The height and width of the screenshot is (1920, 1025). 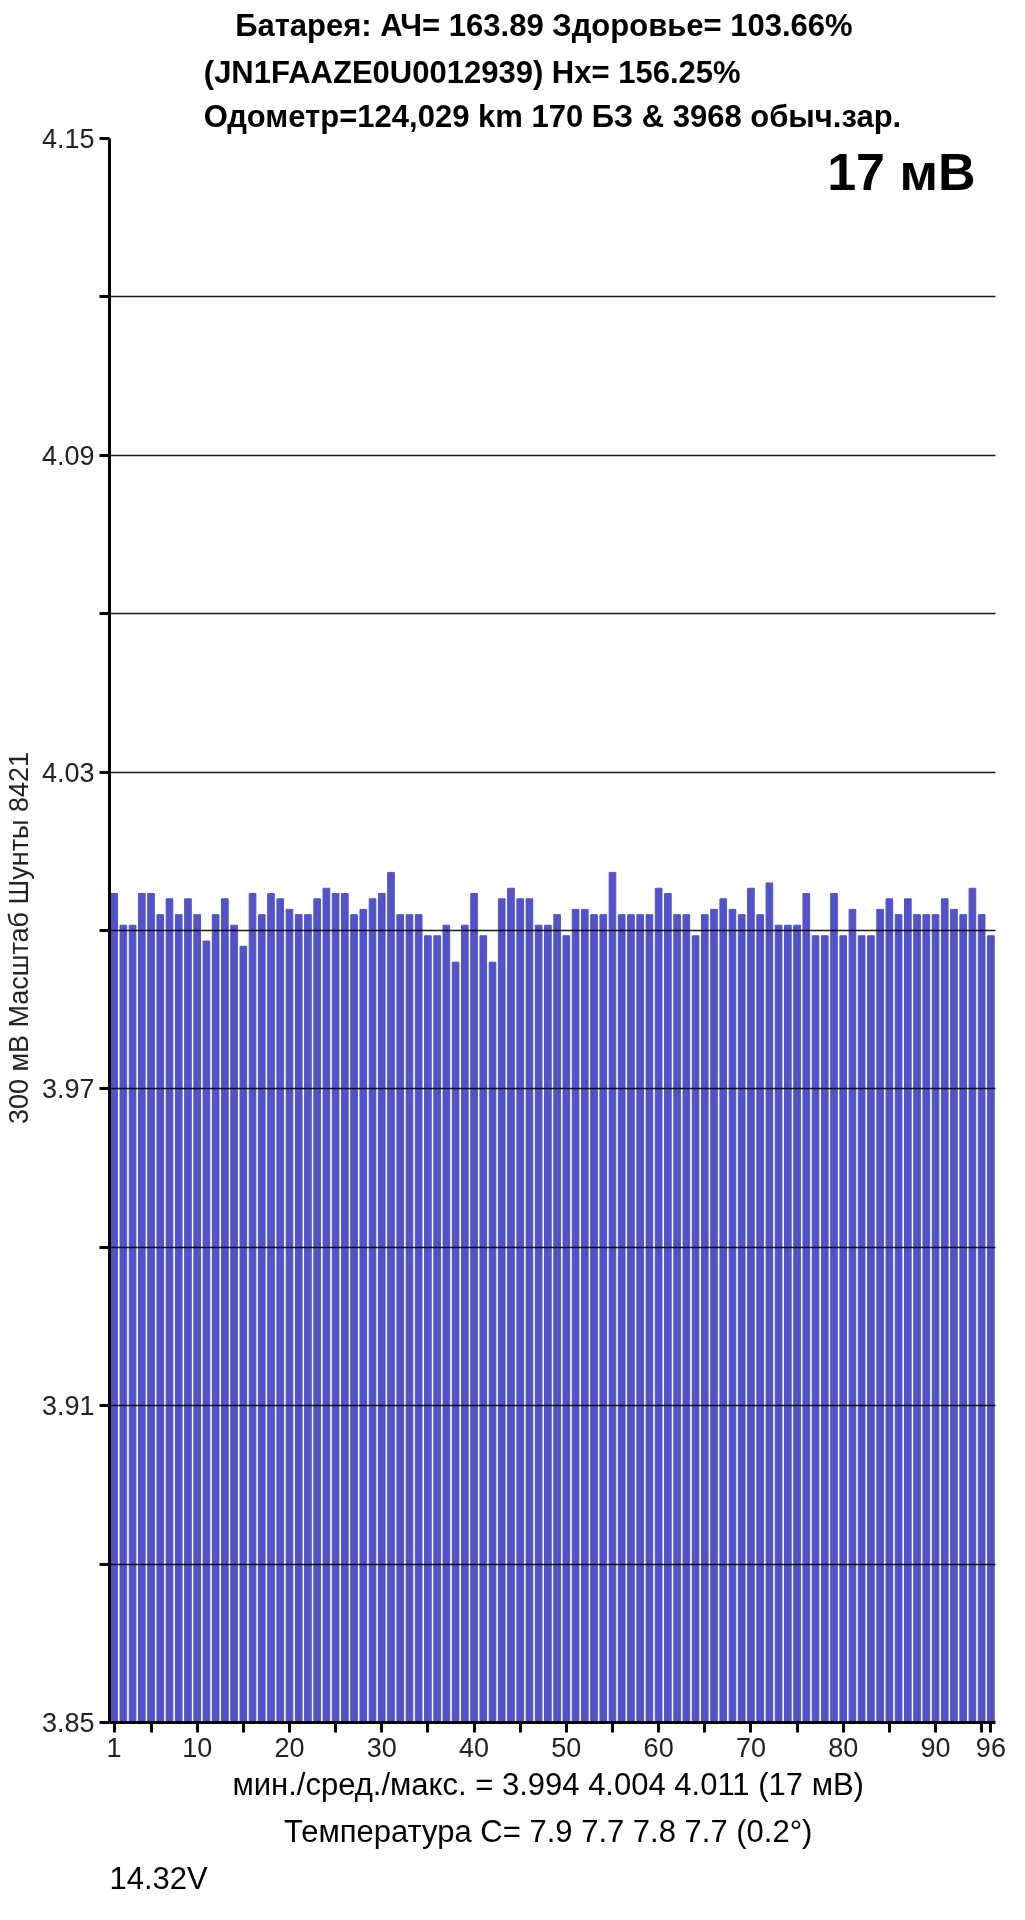 What do you see at coordinates (68, 139) in the screenshot?
I see `y-tick-label: 4.15` at bounding box center [68, 139].